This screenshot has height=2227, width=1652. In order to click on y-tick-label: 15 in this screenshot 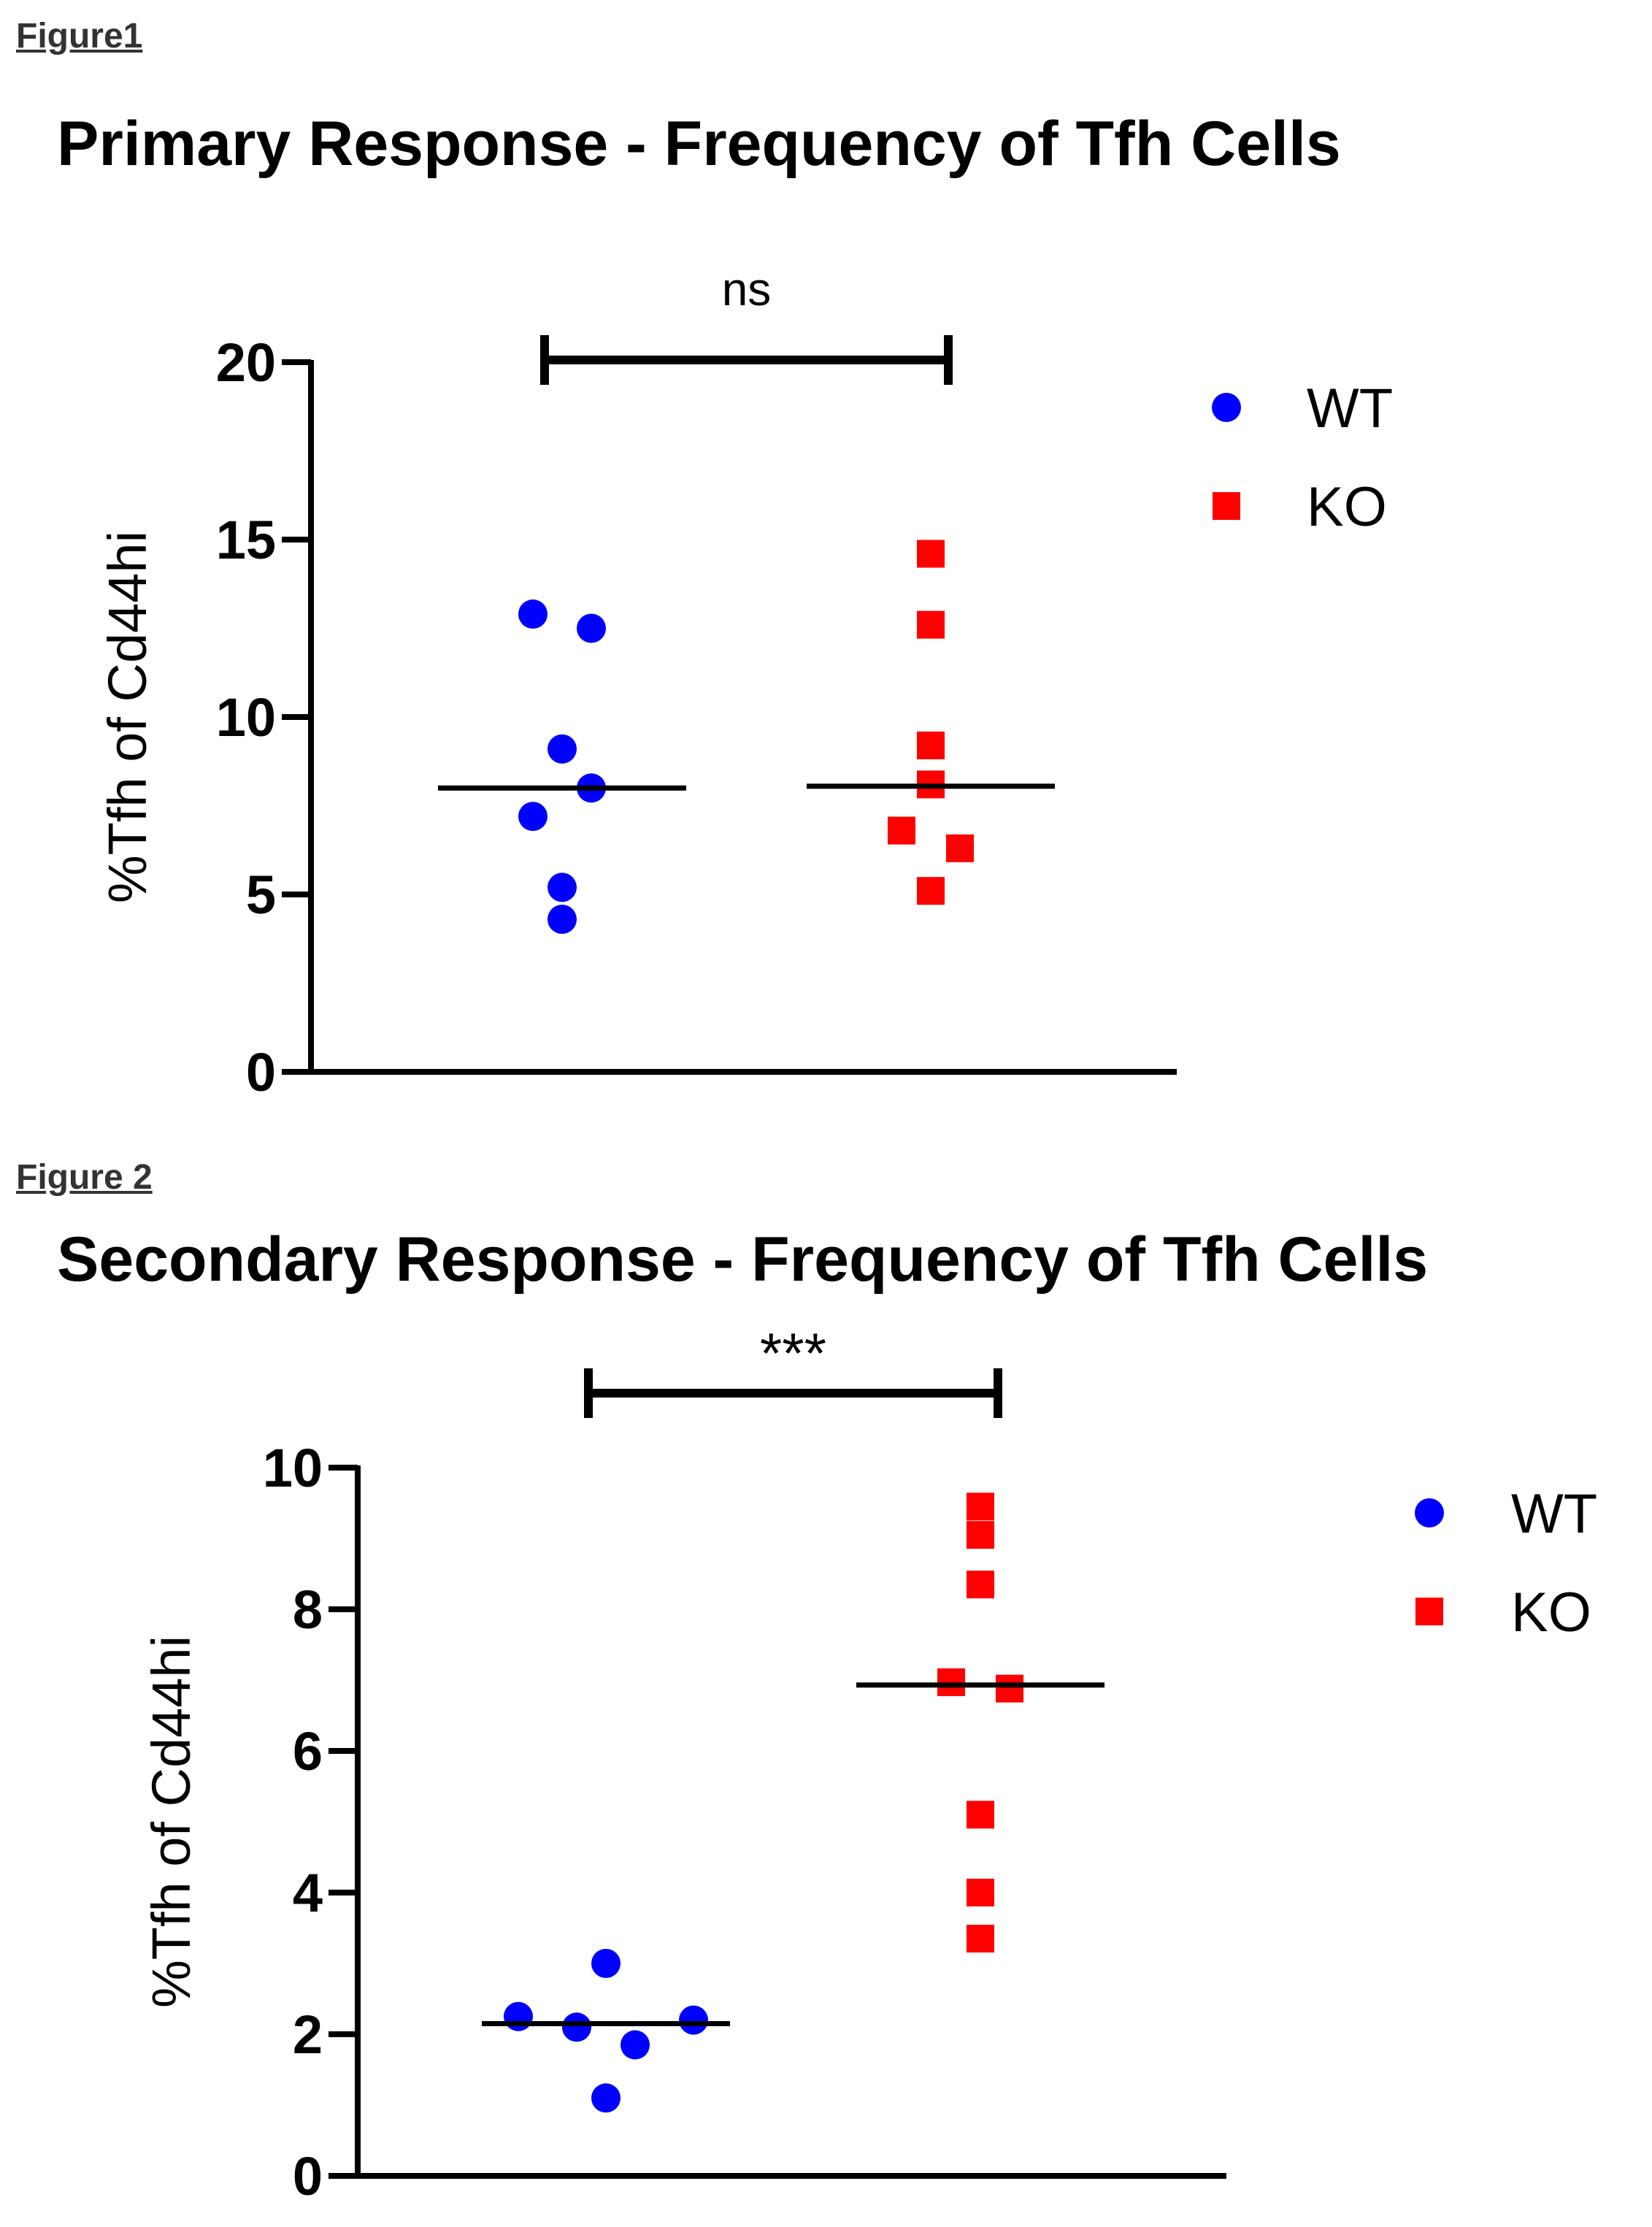, I will do `click(246, 540)`.